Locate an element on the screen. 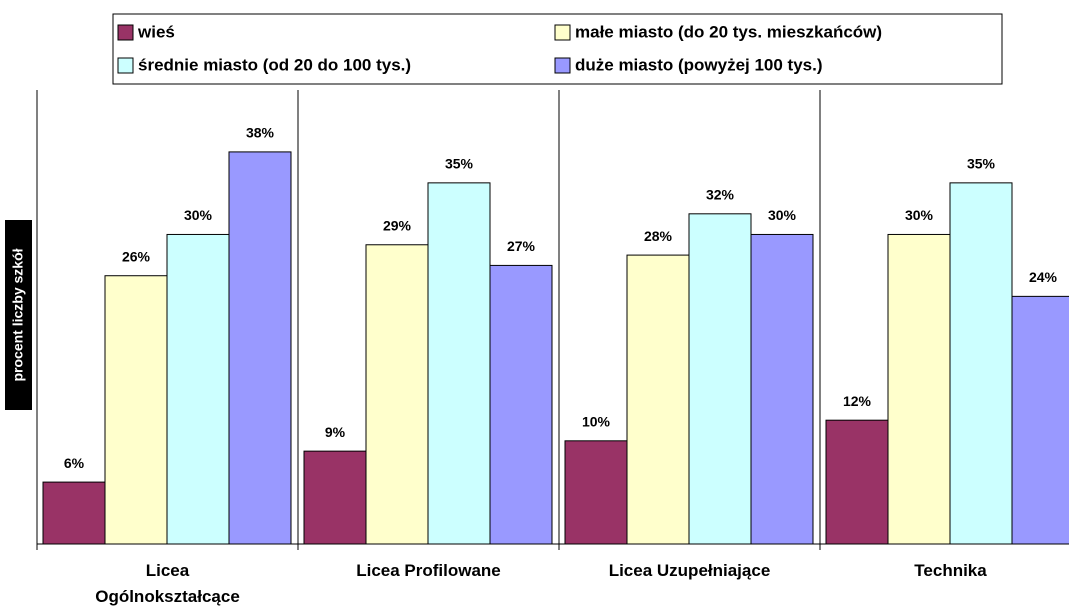 This screenshot has width=1069, height=610. legend-label: duże miasto (powyżej 100 tys.) is located at coordinates (699, 64).